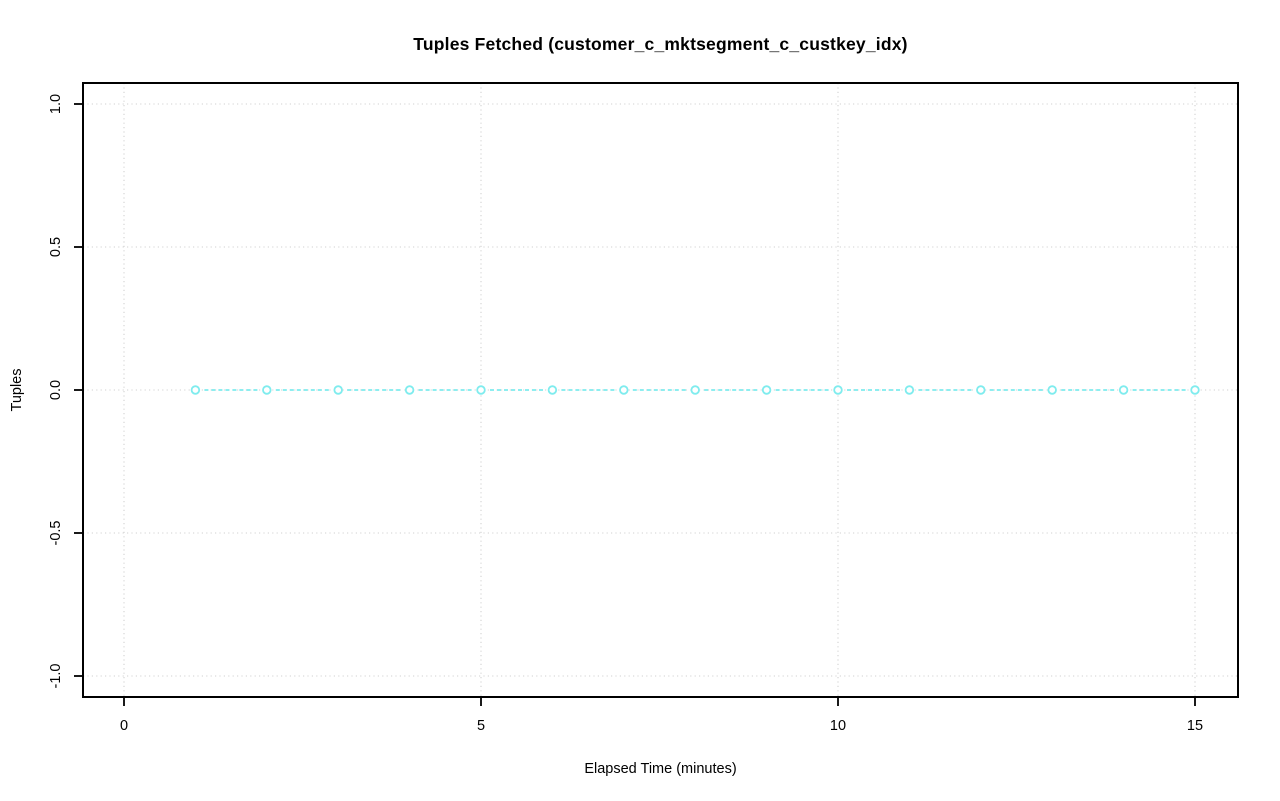 This screenshot has height=801, width=1280. Describe the element at coordinates (660, 769) in the screenshot. I see `x-axis-title: Elapsed Time (minutes)` at that location.